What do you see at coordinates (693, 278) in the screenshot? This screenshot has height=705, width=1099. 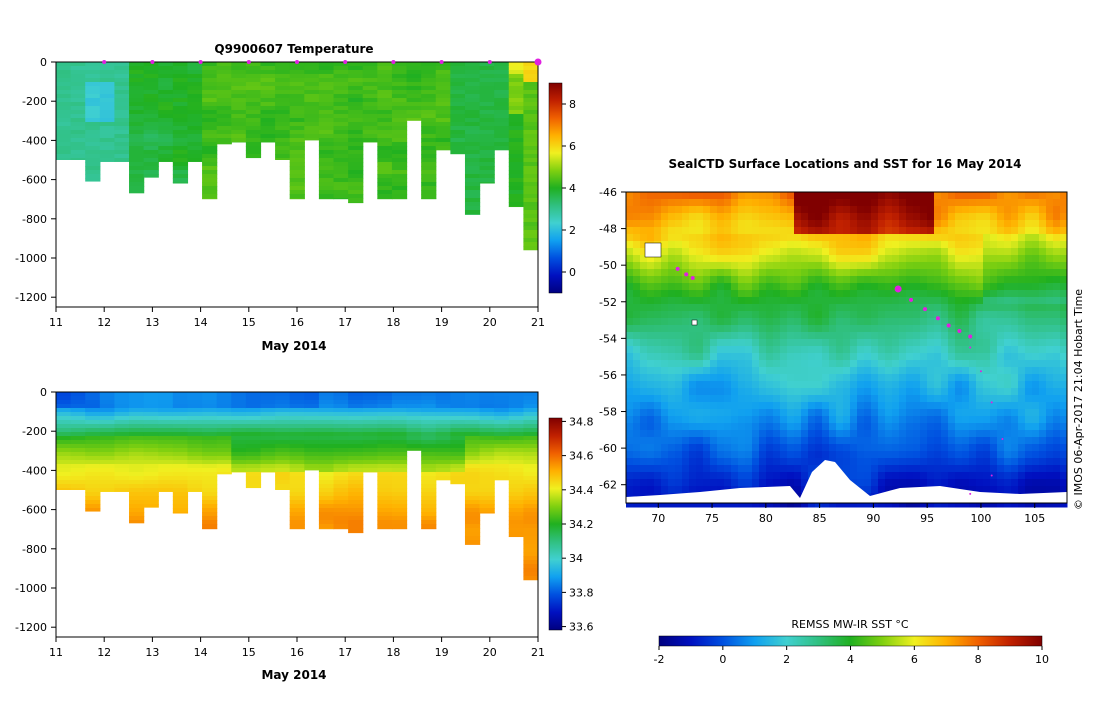 I see `track-point` at bounding box center [693, 278].